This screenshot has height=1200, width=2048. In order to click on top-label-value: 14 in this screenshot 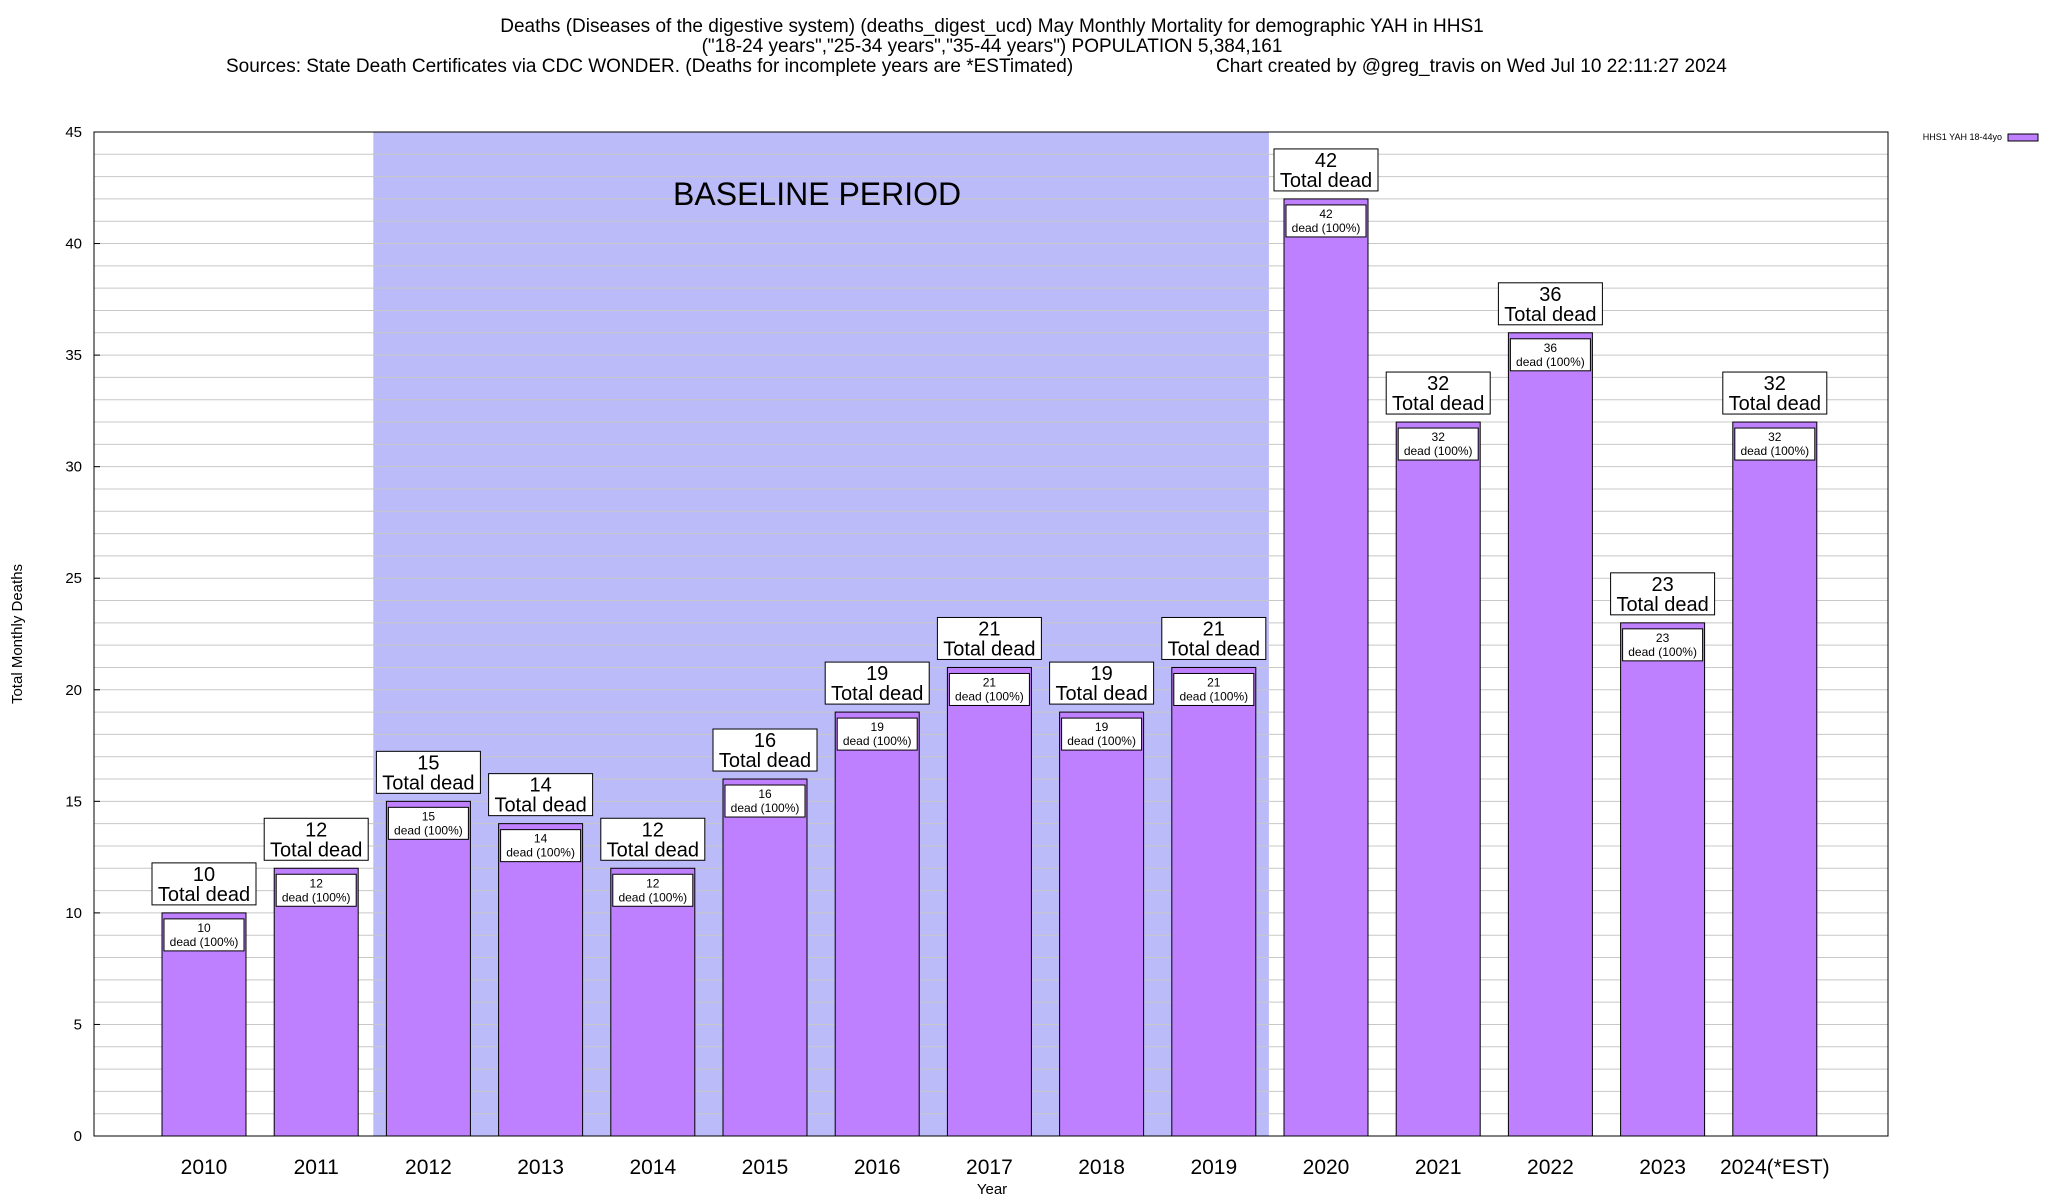, I will do `click(540, 786)`.